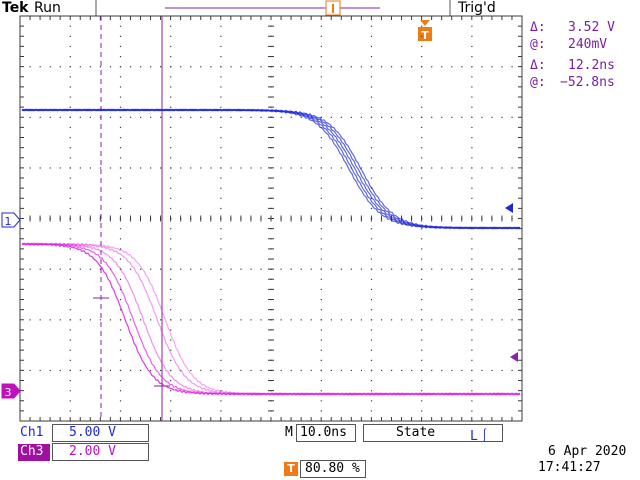 This screenshot has width=640, height=480. Describe the element at coordinates (289, 432) in the screenshot. I see `timebase-prefix: M` at that location.